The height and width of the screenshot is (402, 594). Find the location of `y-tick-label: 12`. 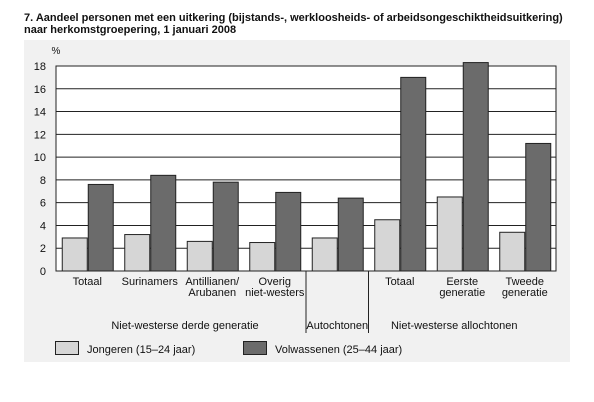

y-tick-label: 12 is located at coordinates (40, 135).